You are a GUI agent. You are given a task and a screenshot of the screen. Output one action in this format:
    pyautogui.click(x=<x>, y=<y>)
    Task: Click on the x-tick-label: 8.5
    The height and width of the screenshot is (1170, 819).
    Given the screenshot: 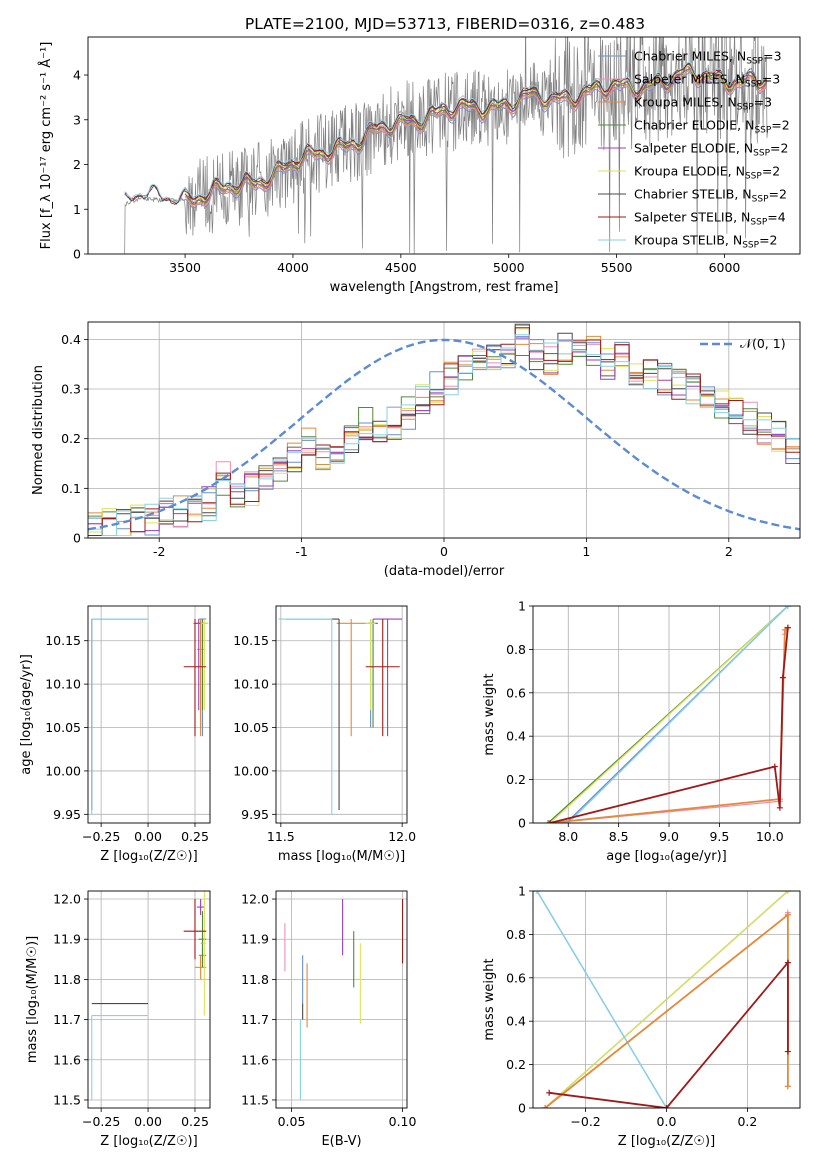 What is the action you would take?
    pyautogui.click(x=619, y=836)
    